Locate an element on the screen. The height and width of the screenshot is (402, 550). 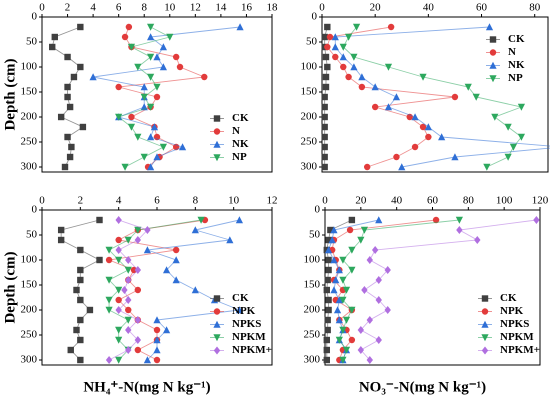
y-axis-label: Depth (cm) is located at coordinates (10, 287).